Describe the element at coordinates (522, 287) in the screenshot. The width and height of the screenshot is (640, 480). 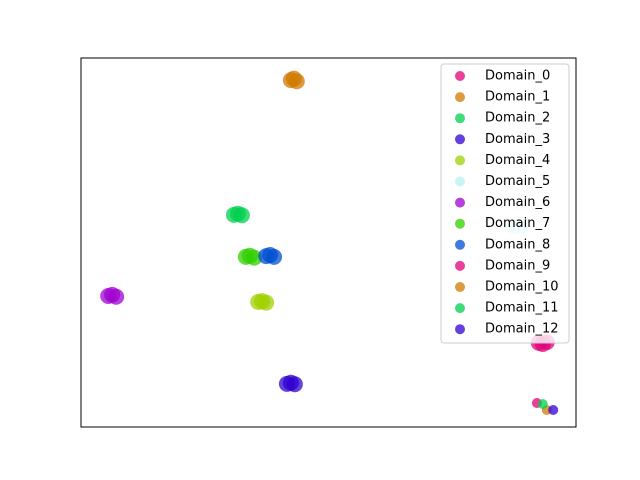
I see `legend-label: Domain_10` at that location.